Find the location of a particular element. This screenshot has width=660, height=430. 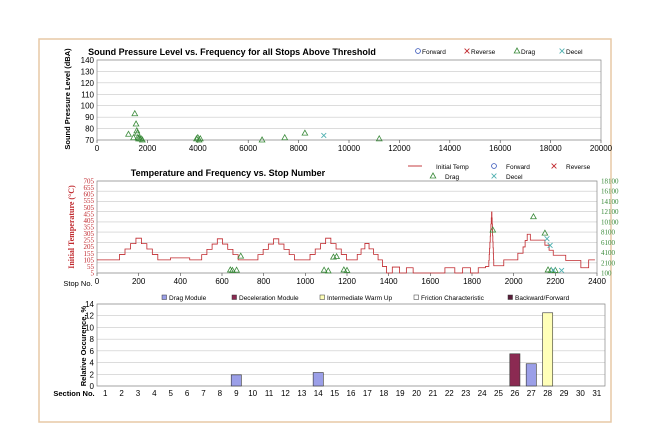

chart3-xtick-label: 5 is located at coordinates (171, 393).